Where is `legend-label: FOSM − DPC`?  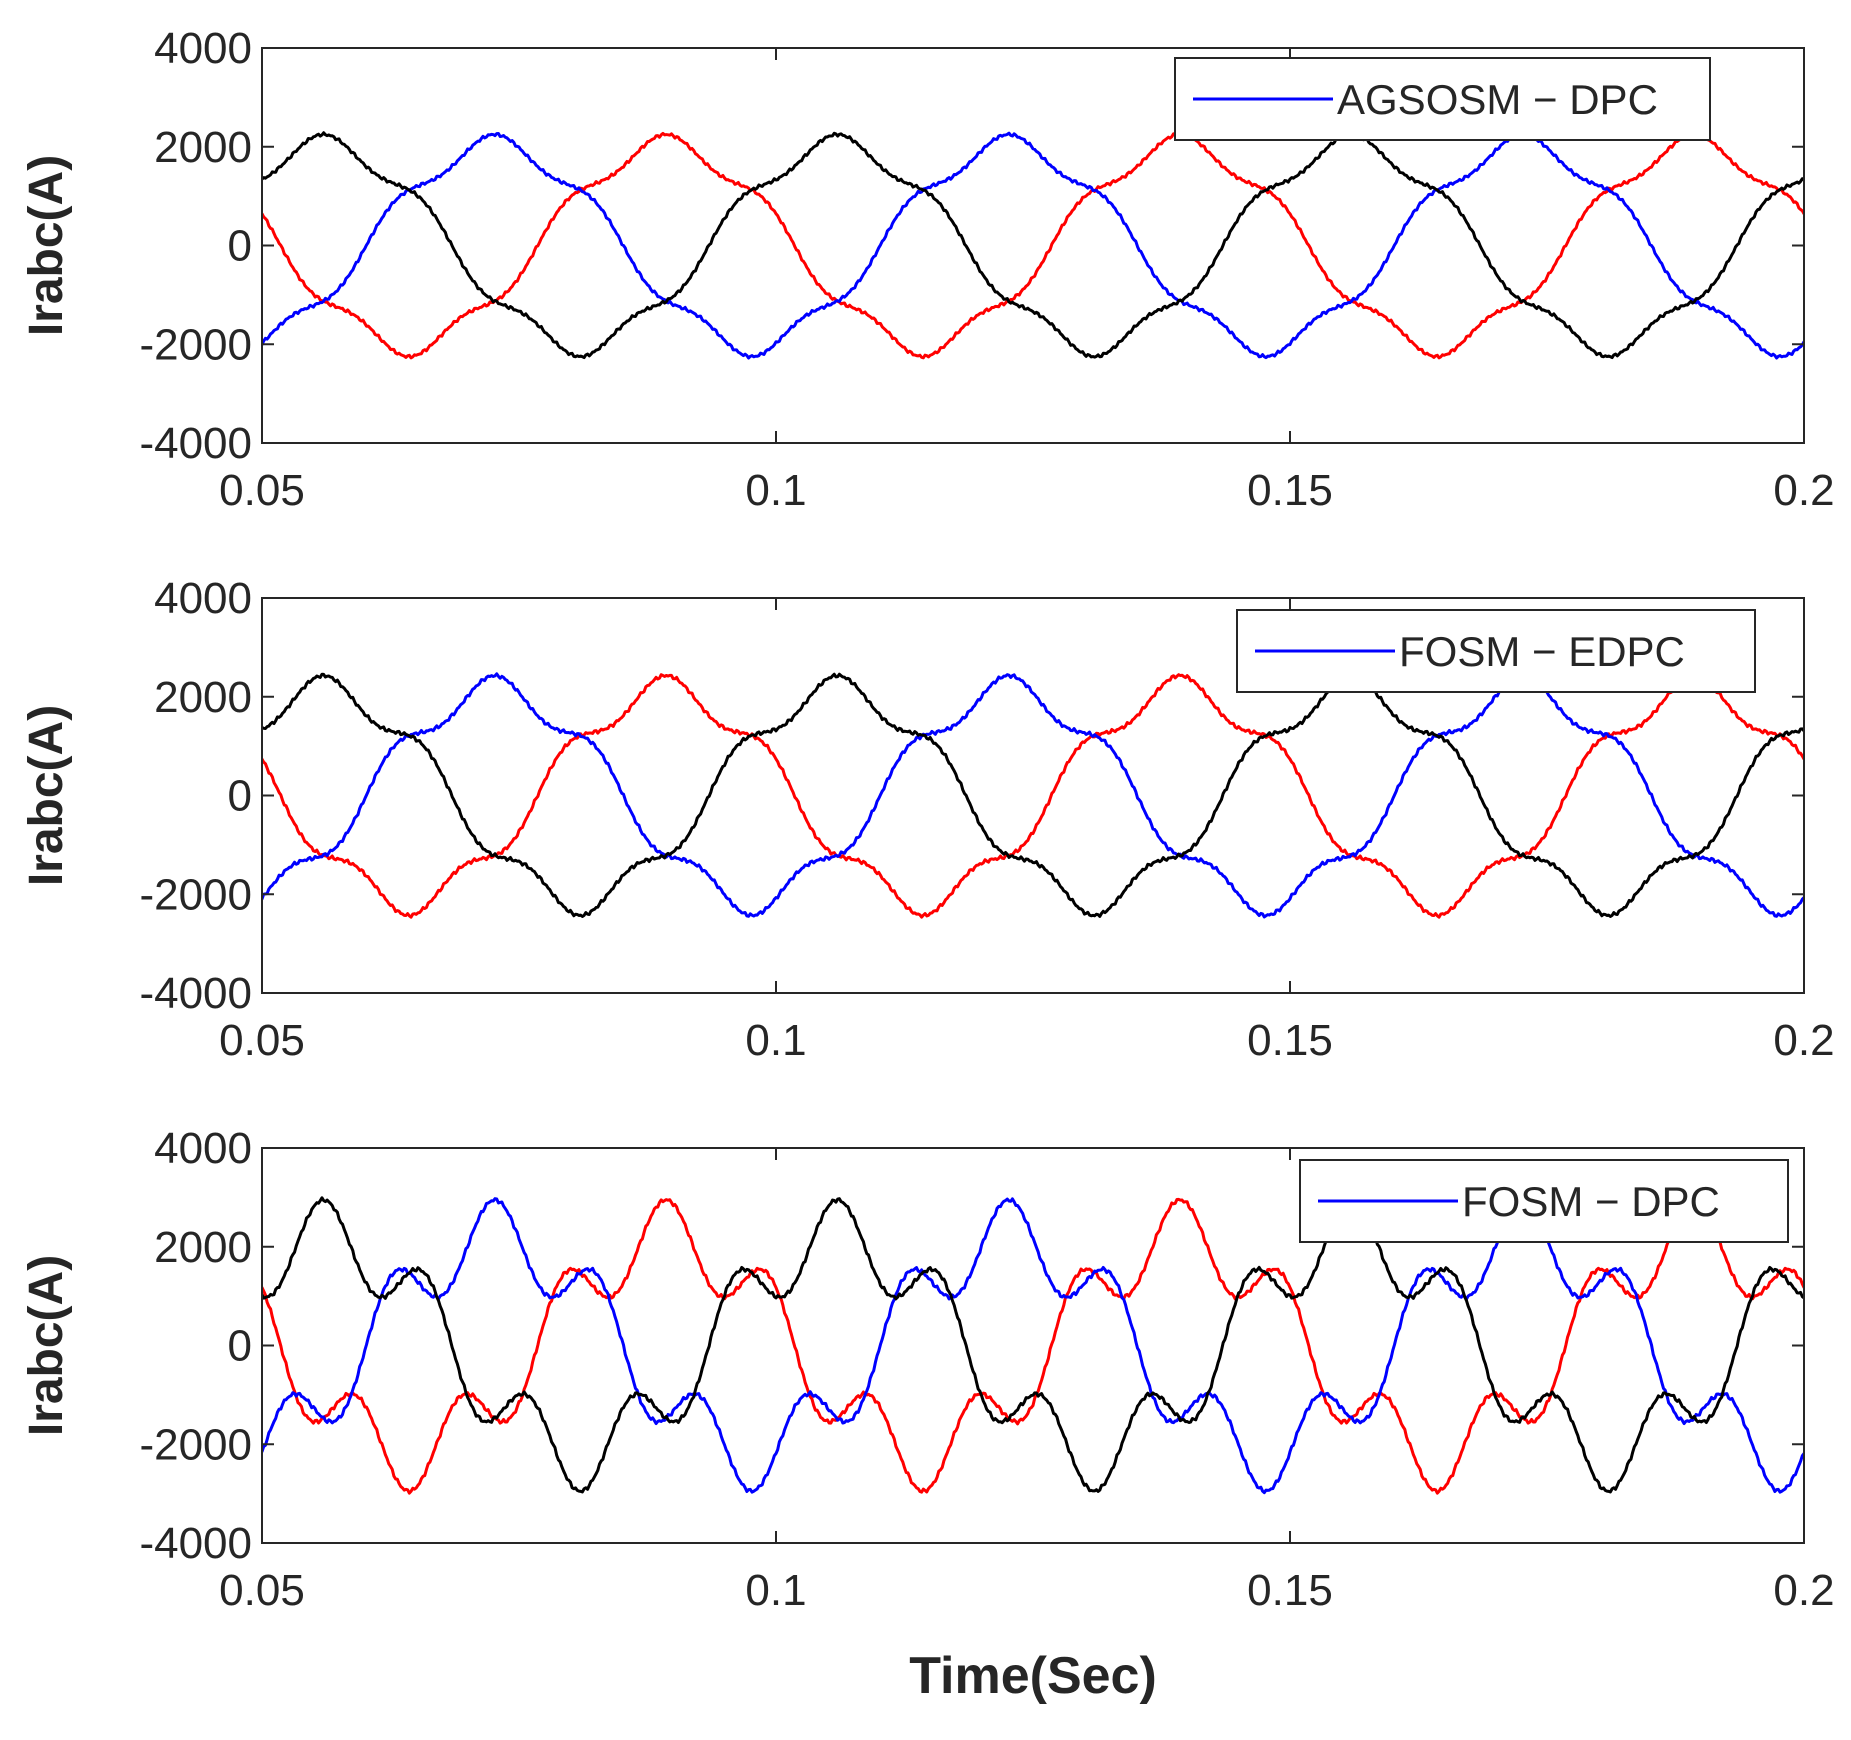
legend-label: FOSM − DPC is located at coordinates (1591, 1201).